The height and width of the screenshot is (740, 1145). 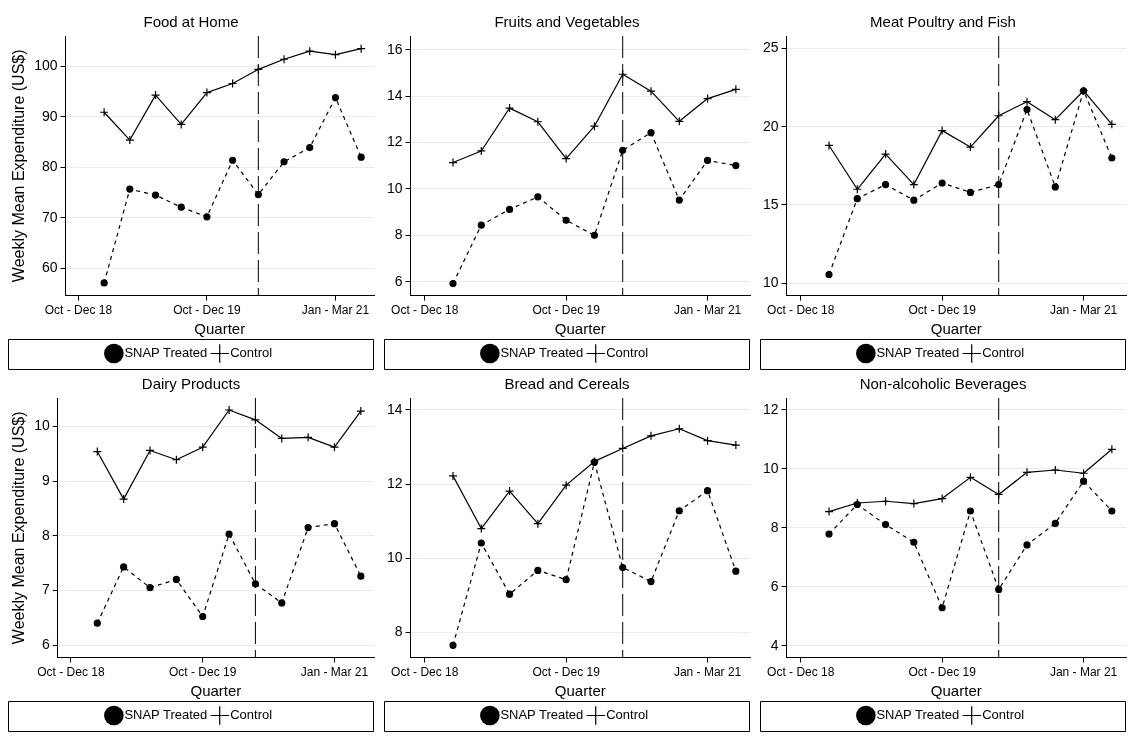 I want to click on y-tick-label: 7, so click(x=45, y=589).